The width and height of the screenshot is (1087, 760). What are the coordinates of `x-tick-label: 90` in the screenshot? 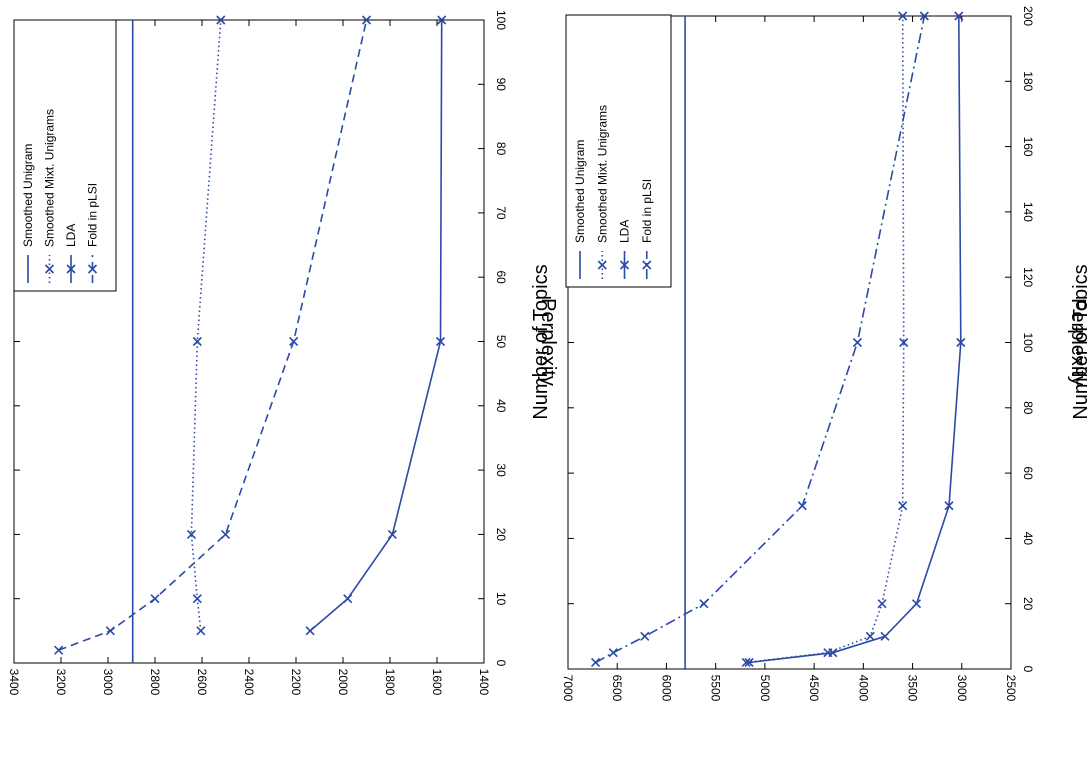 It's located at (501, 85).